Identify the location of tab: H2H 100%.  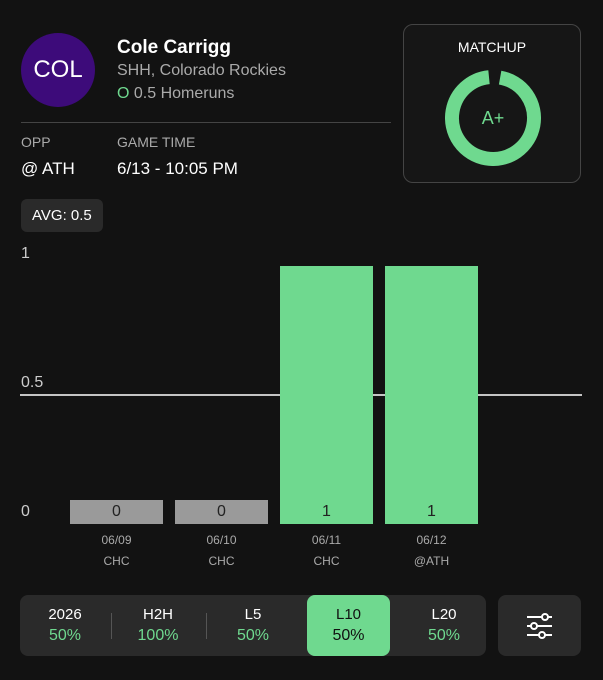
(158, 625).